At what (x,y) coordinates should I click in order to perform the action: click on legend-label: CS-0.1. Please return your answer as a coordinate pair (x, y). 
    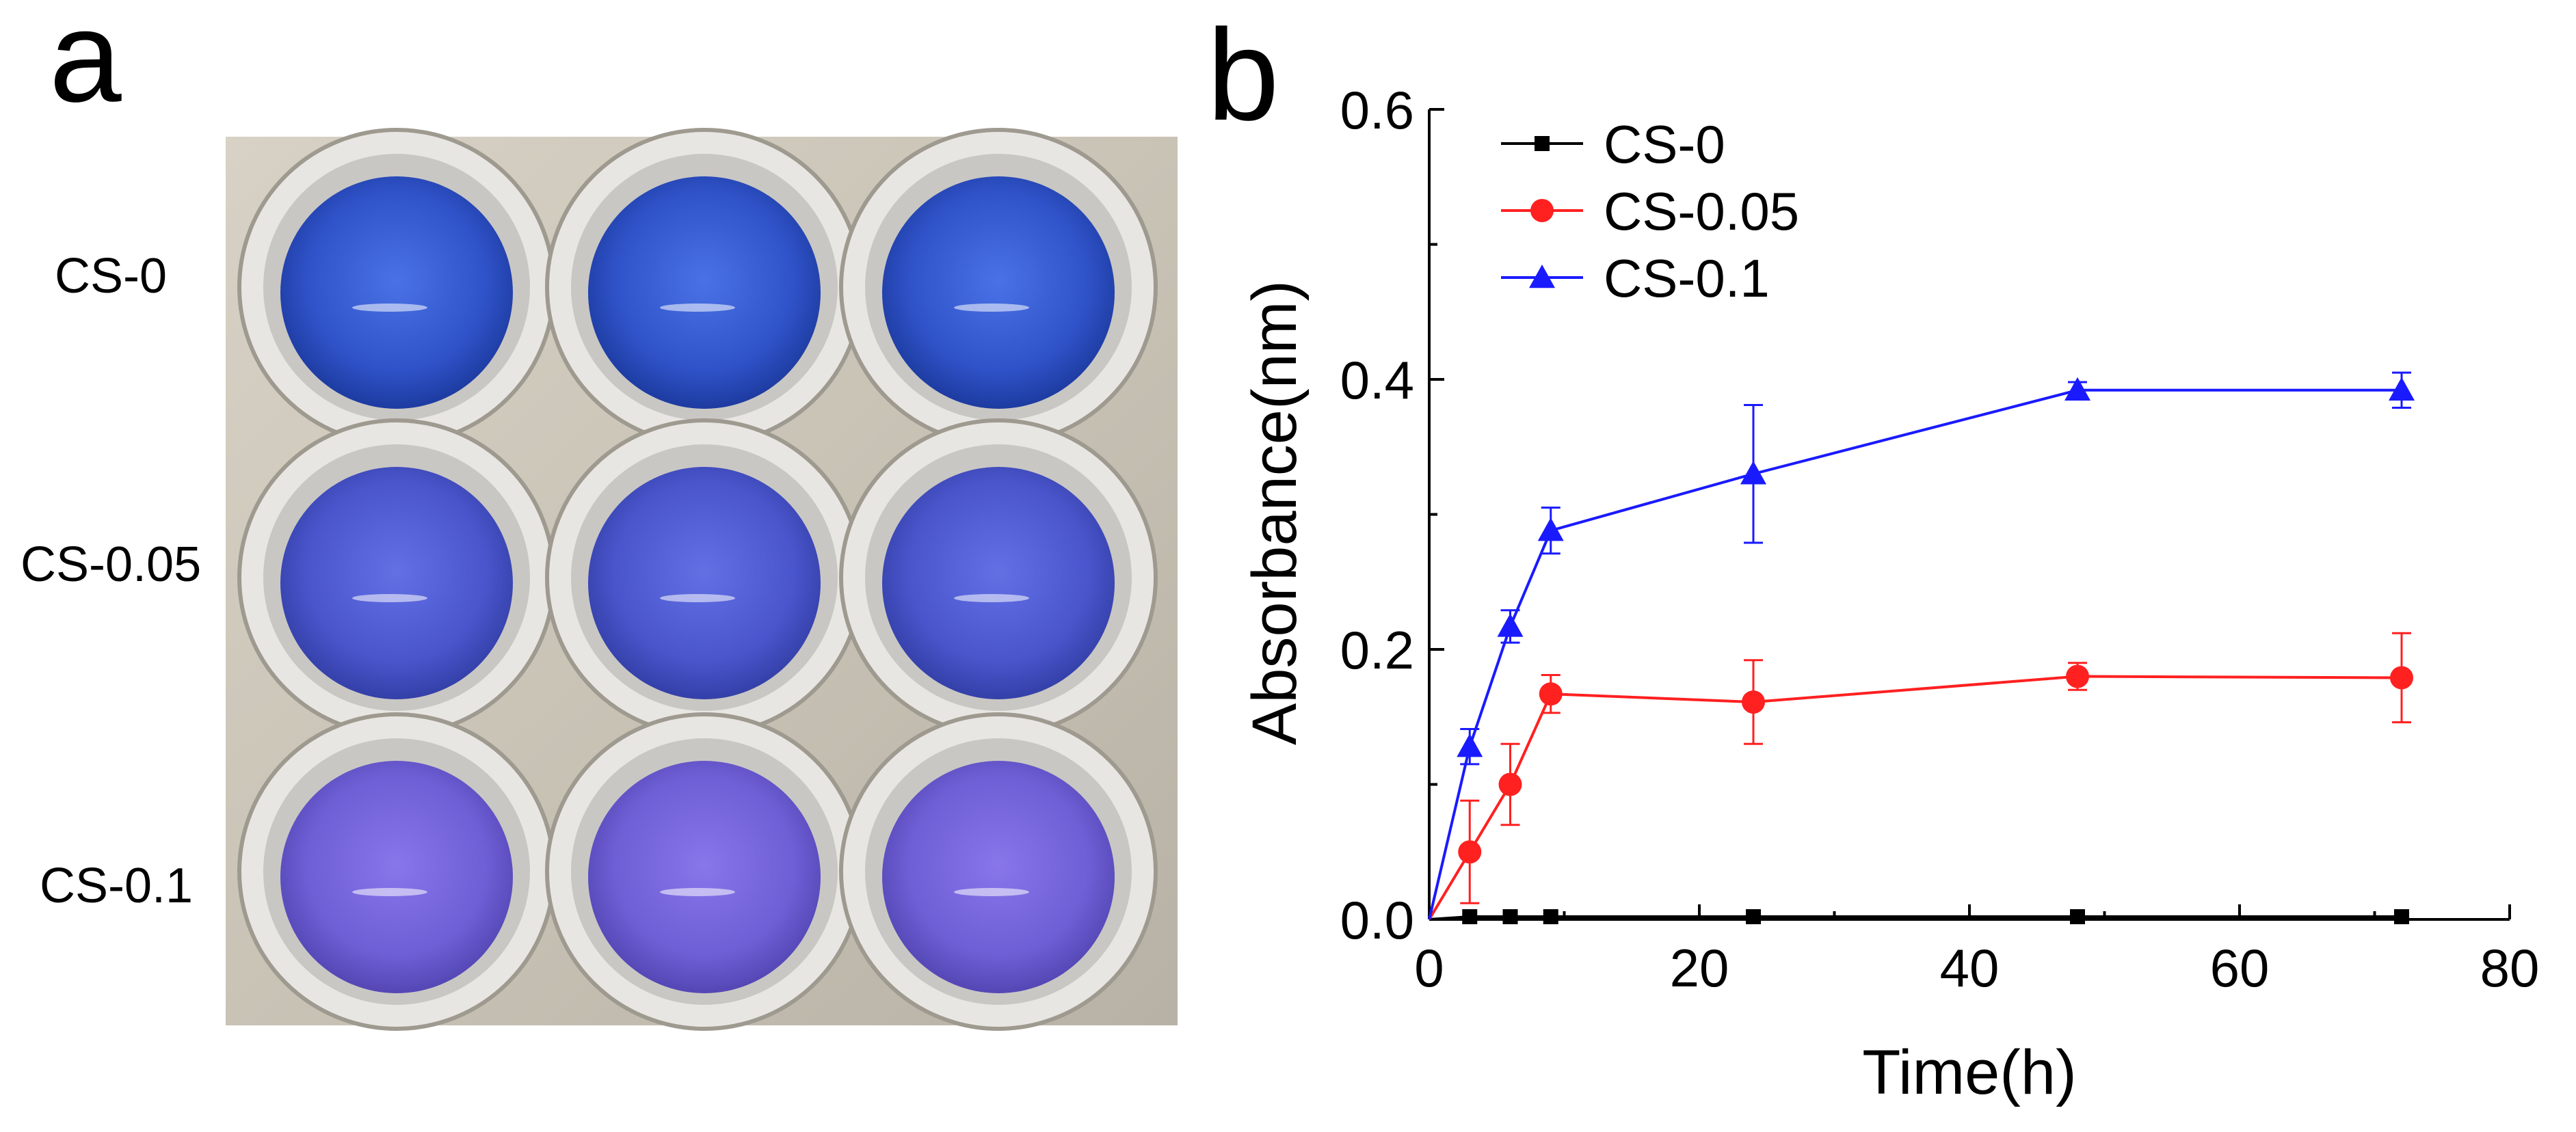
    Looking at the image, I should click on (1687, 278).